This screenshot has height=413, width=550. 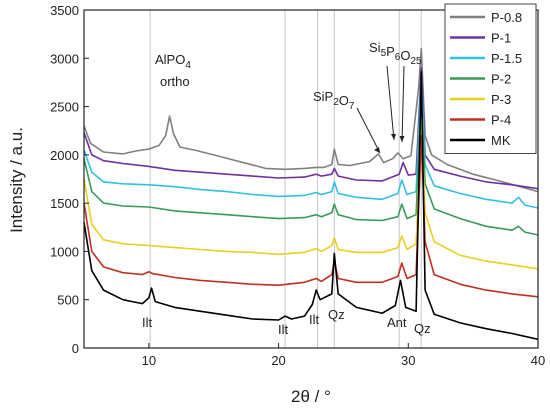 I want to click on annotation-alpo4-line2: ortho, so click(x=175, y=81).